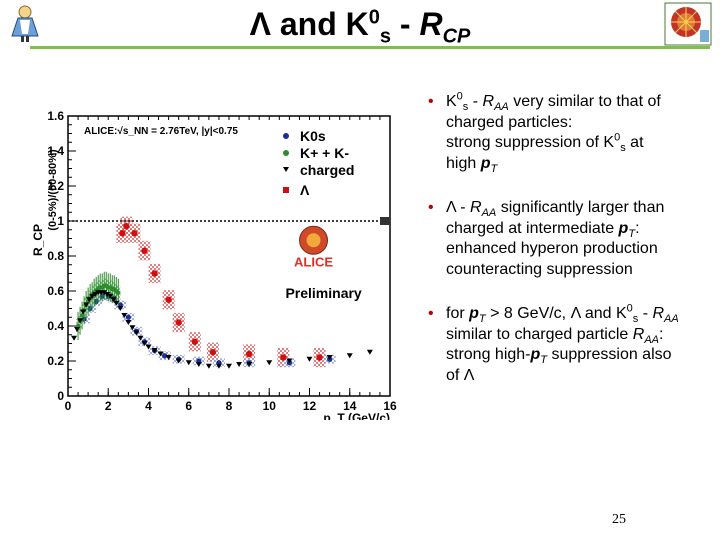  What do you see at coordinates (55, 186) in the screenshot?
I see `y-tick-label: 1.2` at bounding box center [55, 186].